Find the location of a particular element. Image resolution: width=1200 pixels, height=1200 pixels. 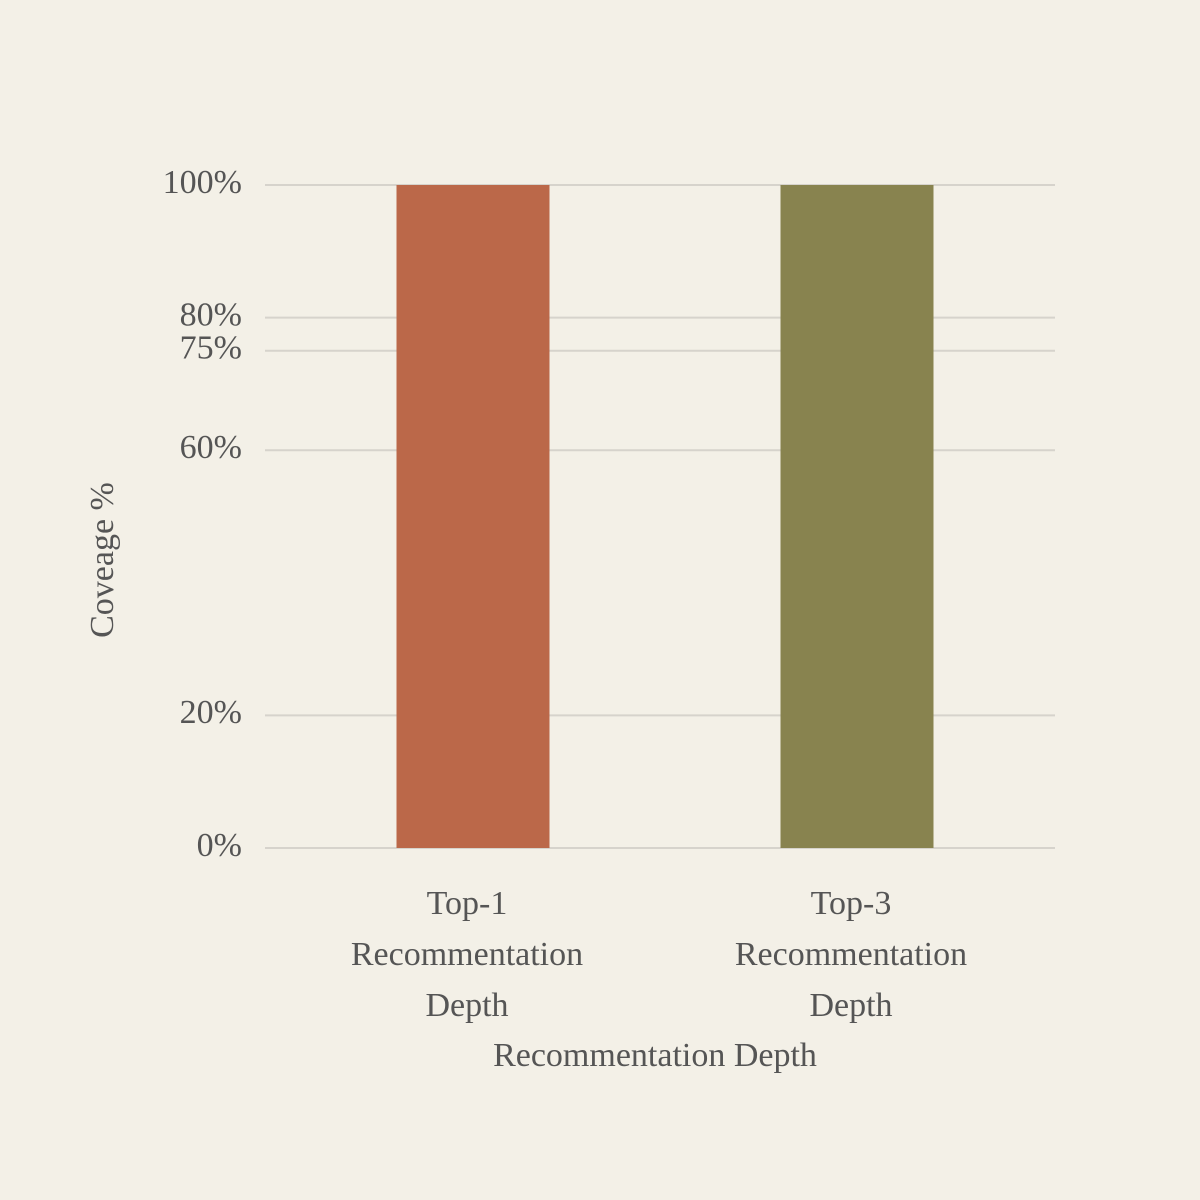

y-tick-label: 60% is located at coordinates (211, 447).